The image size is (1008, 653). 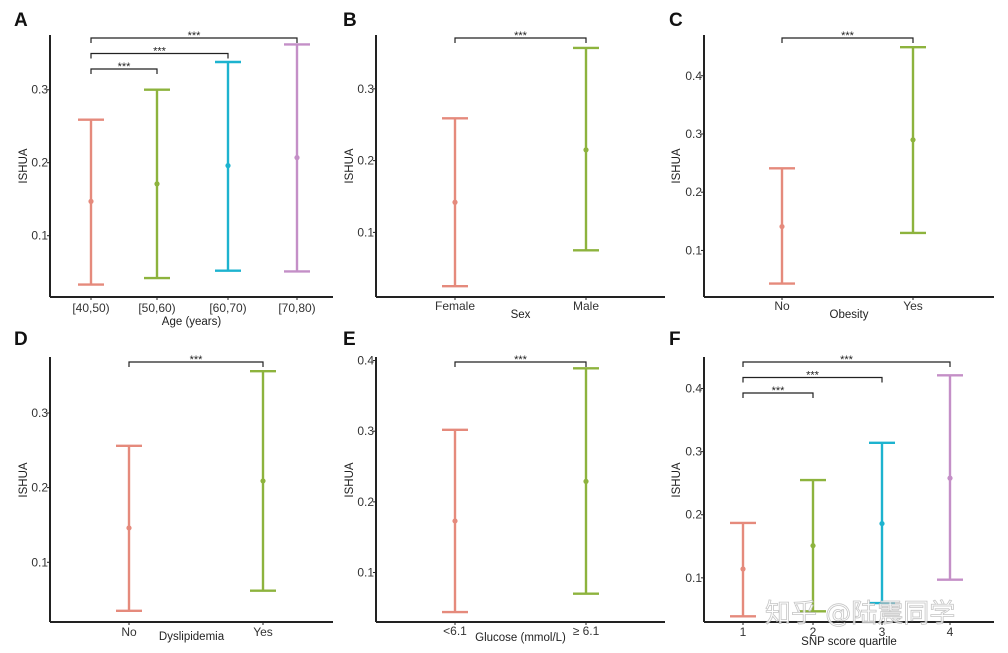 I want to click on x-tick-label: [50,60), so click(x=156, y=308).